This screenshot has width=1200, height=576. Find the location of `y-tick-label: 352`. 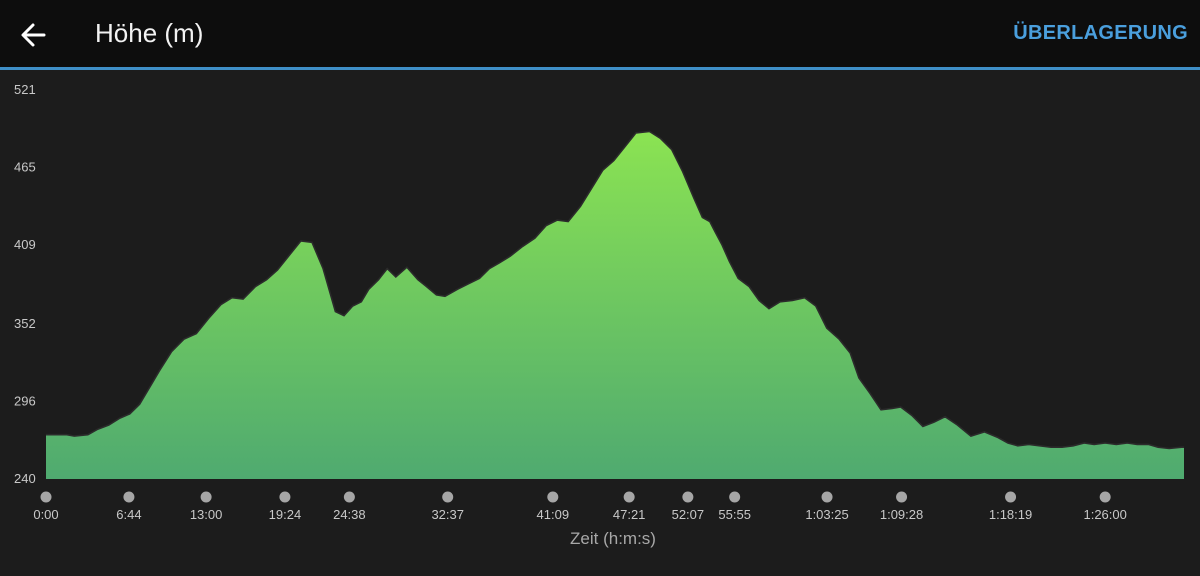

y-tick-label: 352 is located at coordinates (25, 323).